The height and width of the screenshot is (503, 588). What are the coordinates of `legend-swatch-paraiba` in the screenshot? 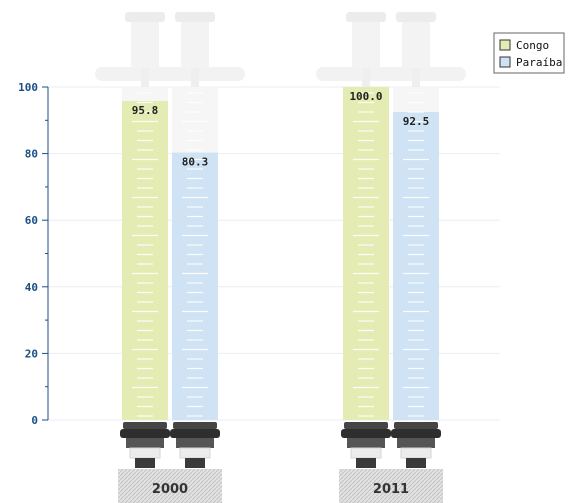 It's located at (505, 62).